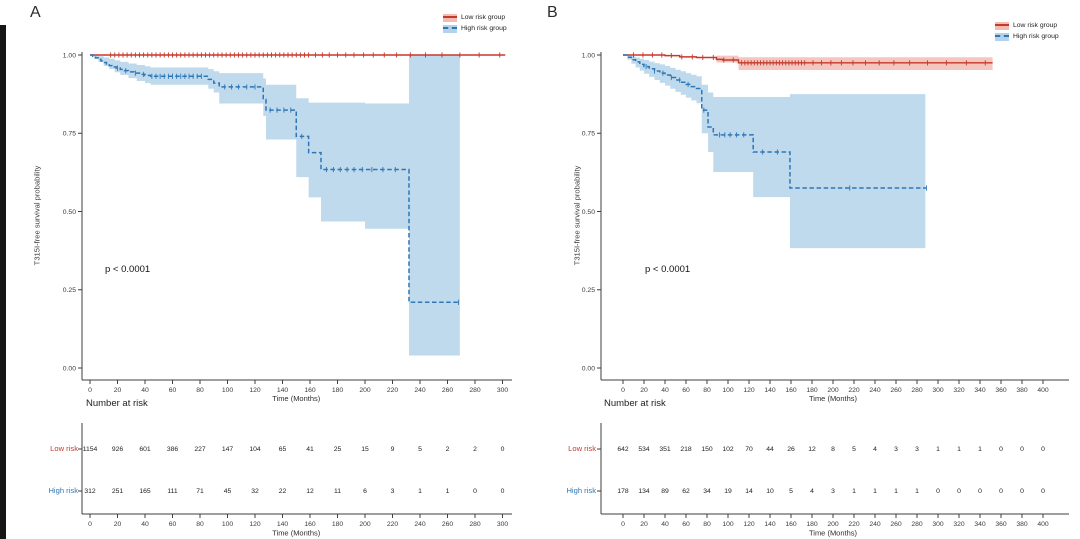  Describe the element at coordinates (707, 491) in the screenshot. I see `risk-count: 34` at that location.